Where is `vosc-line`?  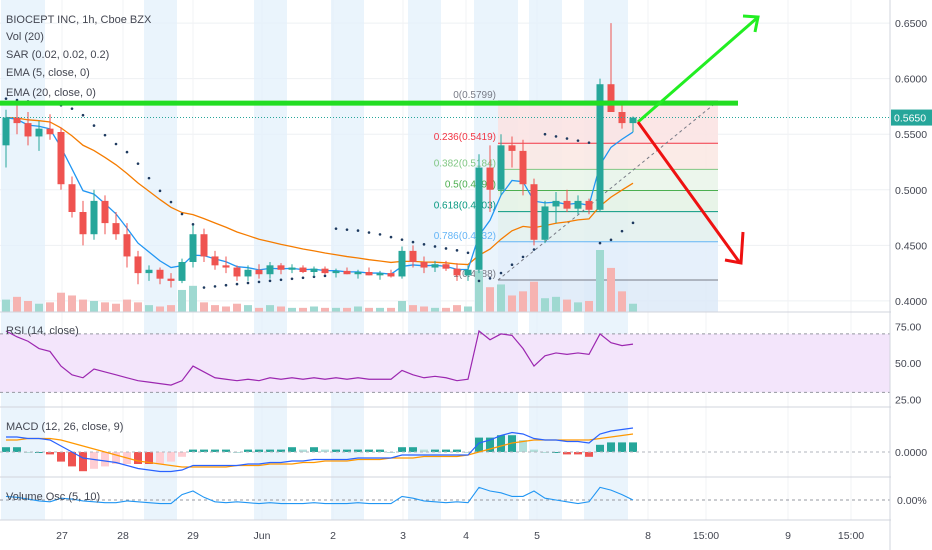
vosc-line is located at coordinates (319, 495).